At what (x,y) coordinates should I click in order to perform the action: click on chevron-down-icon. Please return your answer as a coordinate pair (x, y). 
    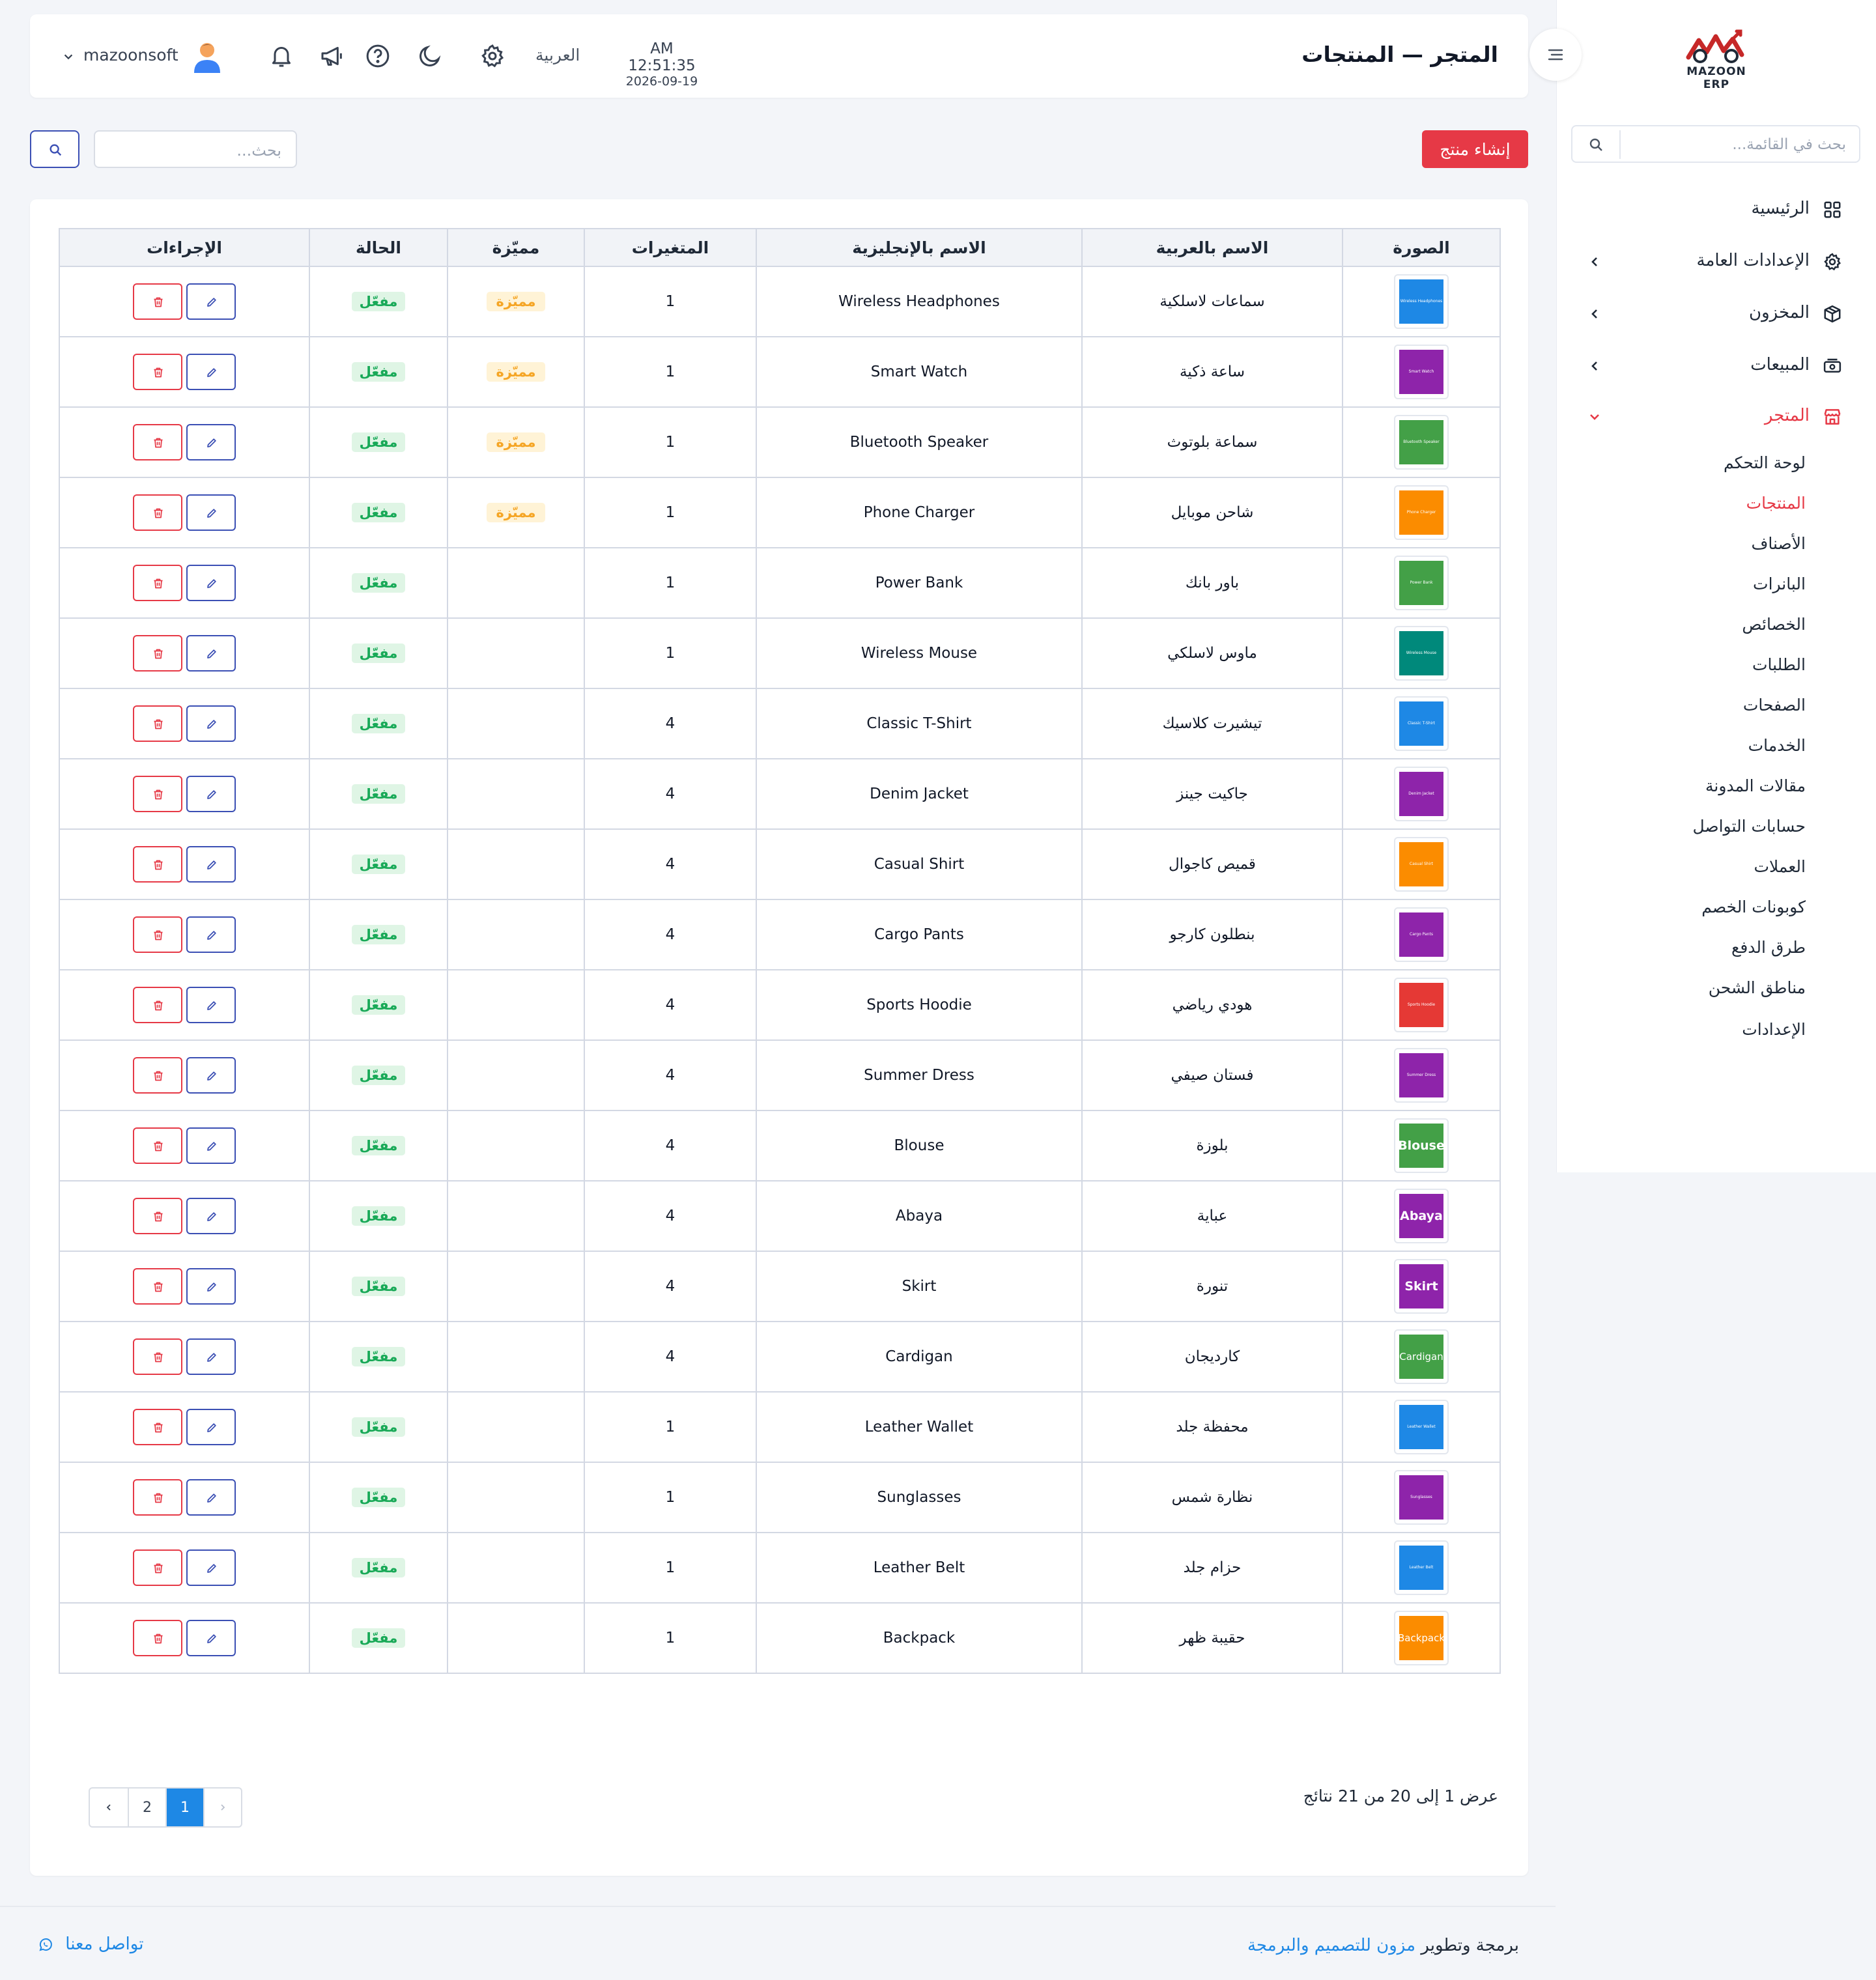
    Looking at the image, I should click on (68, 57).